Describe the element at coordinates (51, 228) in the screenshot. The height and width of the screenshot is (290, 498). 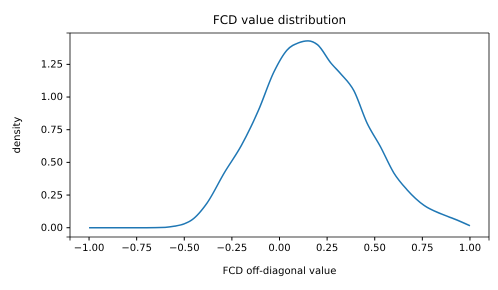
I see `y-tick-label: 0.00` at that location.